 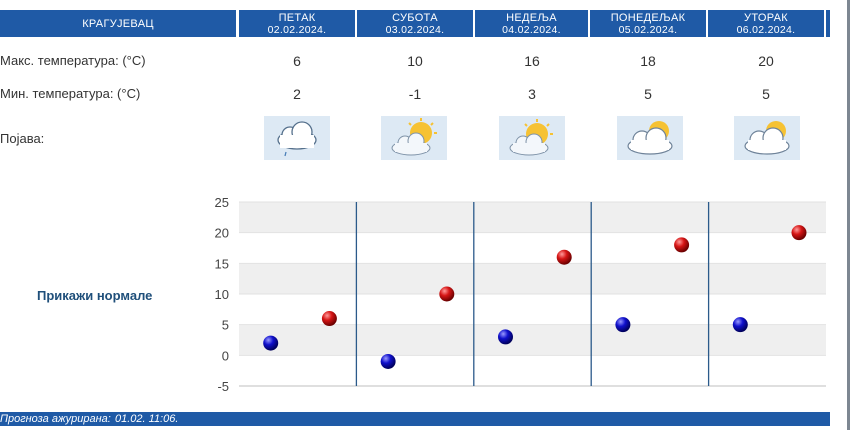 What do you see at coordinates (297, 29) in the screenshot?
I see `day-date: 02.02.2024.` at bounding box center [297, 29].